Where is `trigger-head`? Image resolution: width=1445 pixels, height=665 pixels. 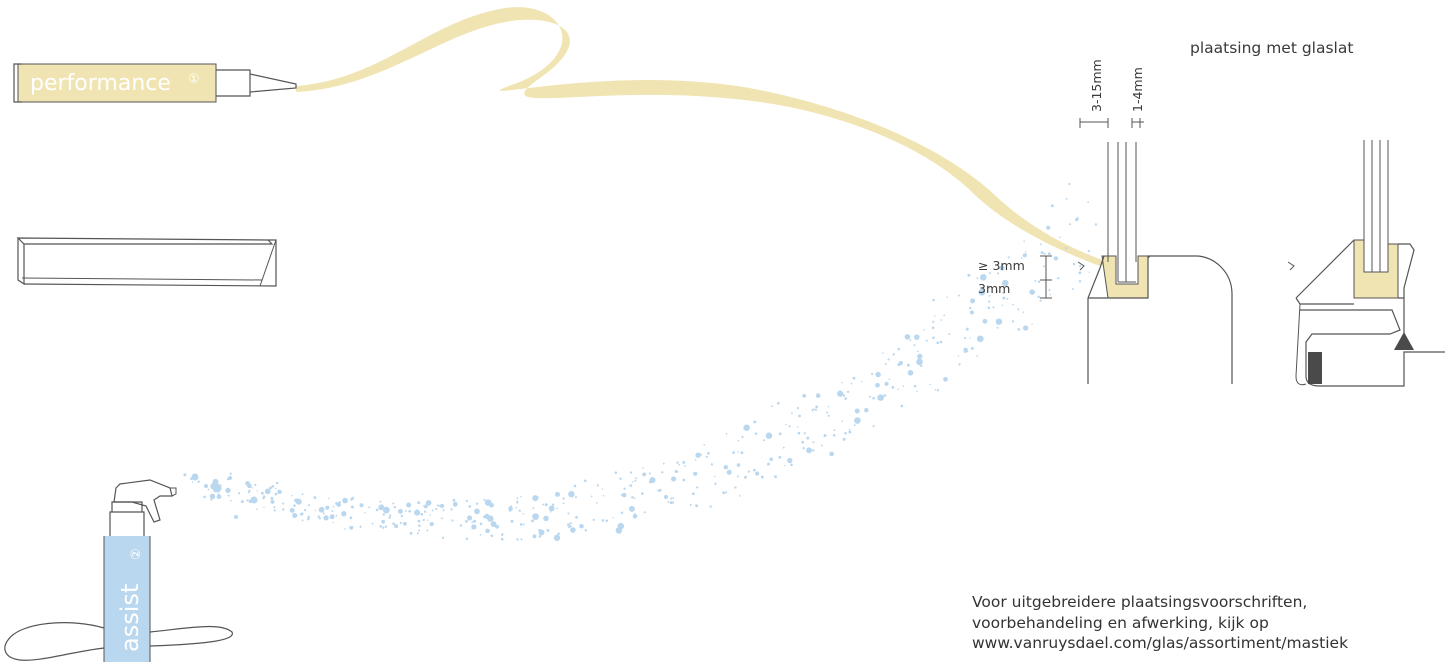 trigger-head is located at coordinates (143, 501).